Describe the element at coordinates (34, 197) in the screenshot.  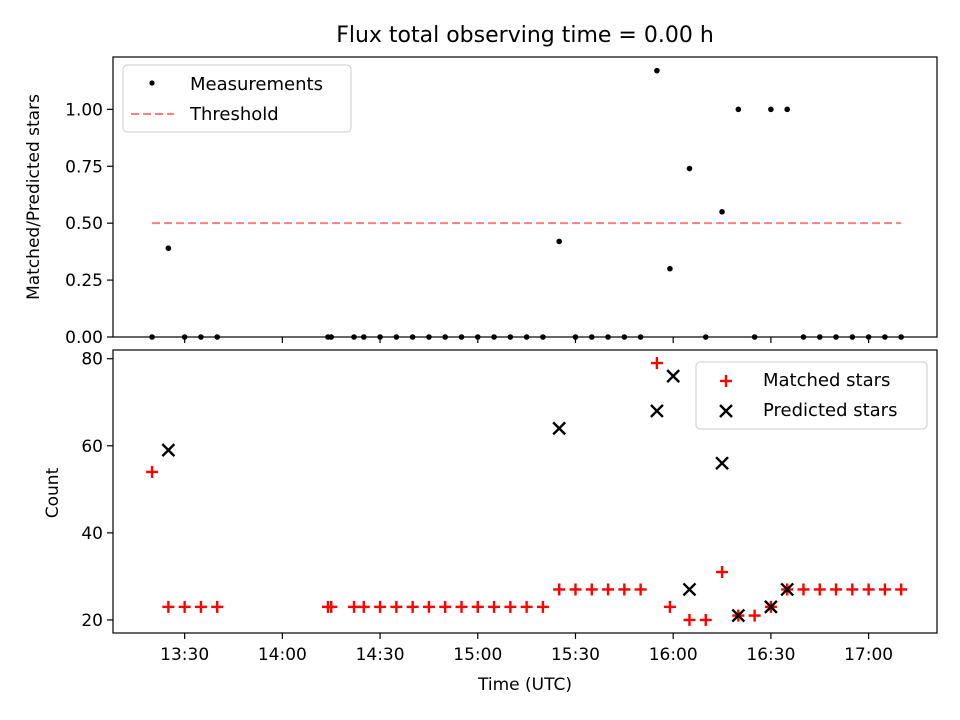
I see `top-y-axis-label: Matched/Predicted stars` at that location.